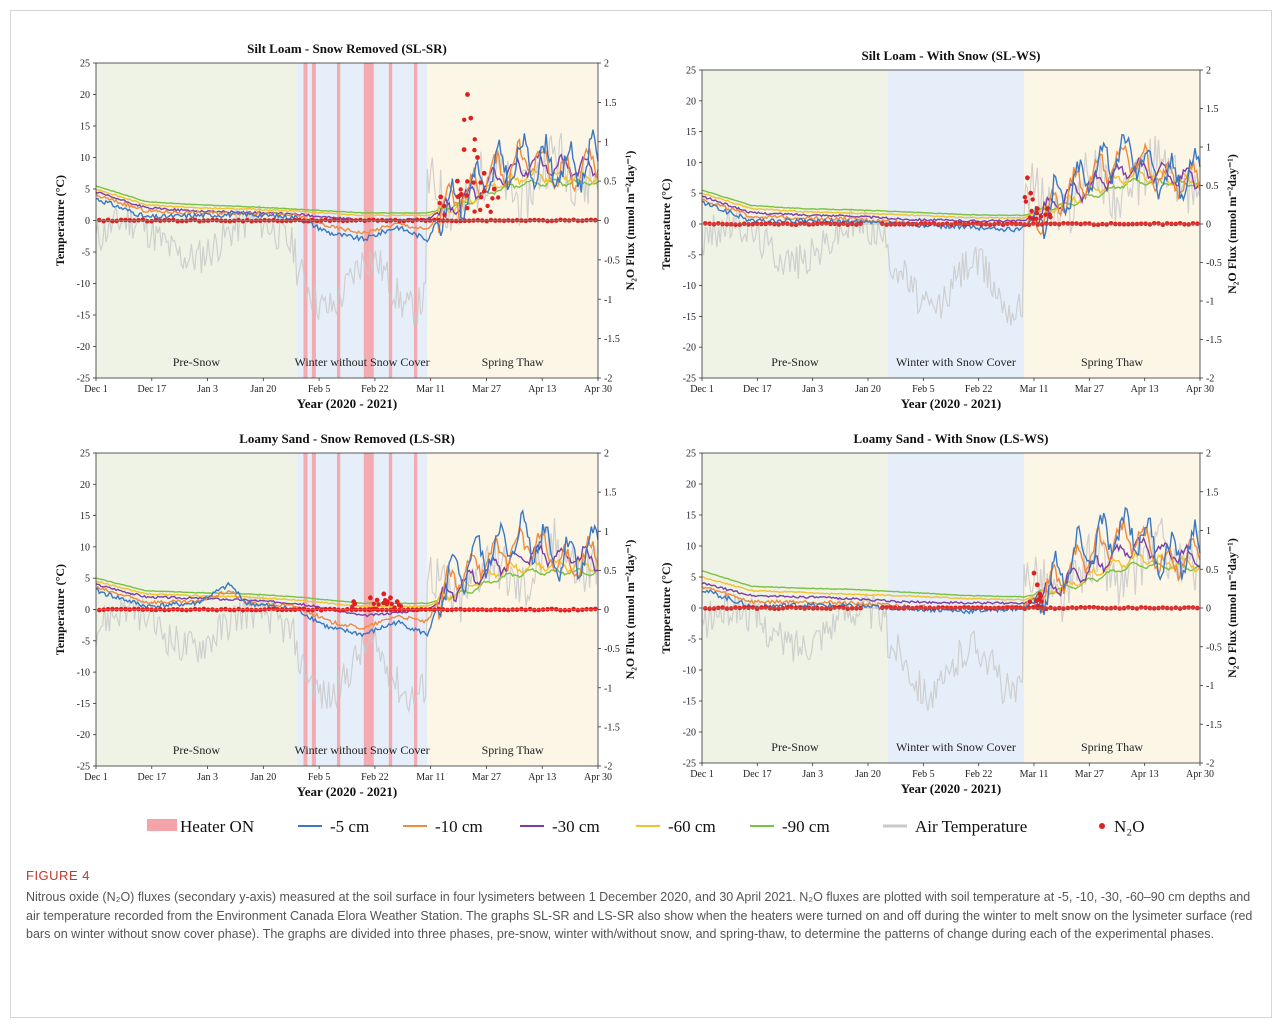  I want to click on y2-tick-label: 2, so click(1208, 71).